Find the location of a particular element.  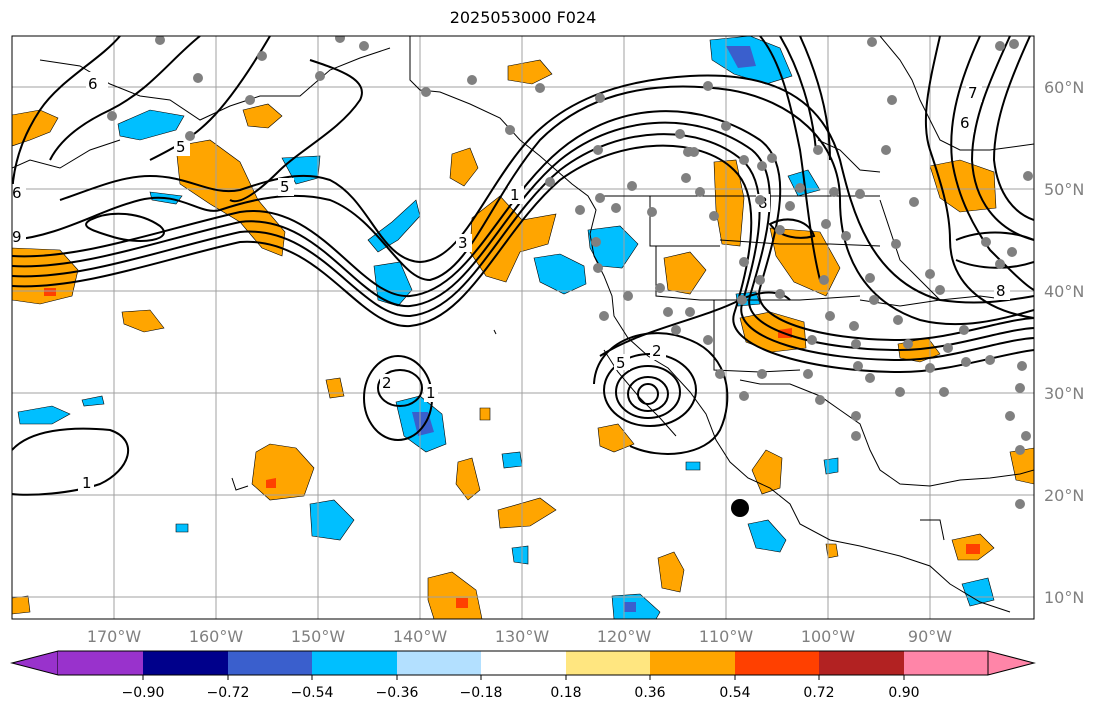

colorbar-tick-label: 0.54 is located at coordinates (734, 693).